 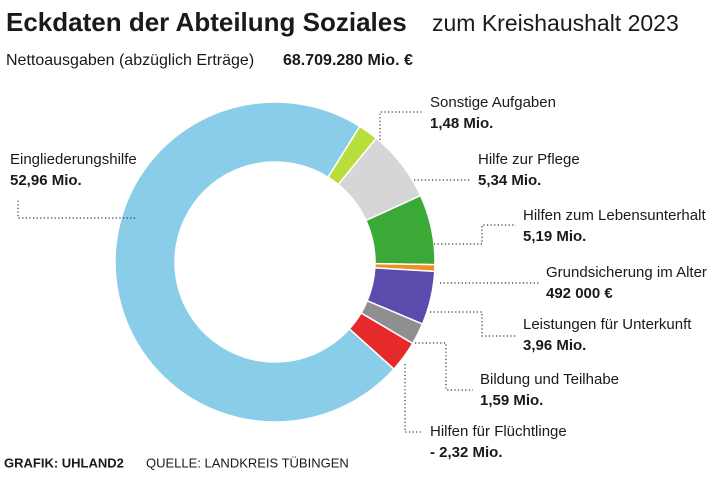 I want to click on value-label: 1,59 Mio., so click(x=511, y=400).